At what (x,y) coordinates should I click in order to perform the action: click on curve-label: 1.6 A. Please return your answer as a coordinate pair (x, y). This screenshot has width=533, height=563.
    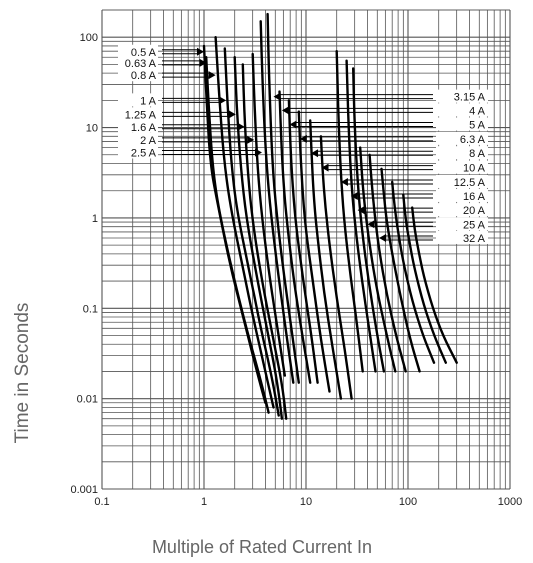
    Looking at the image, I should click on (144, 128).